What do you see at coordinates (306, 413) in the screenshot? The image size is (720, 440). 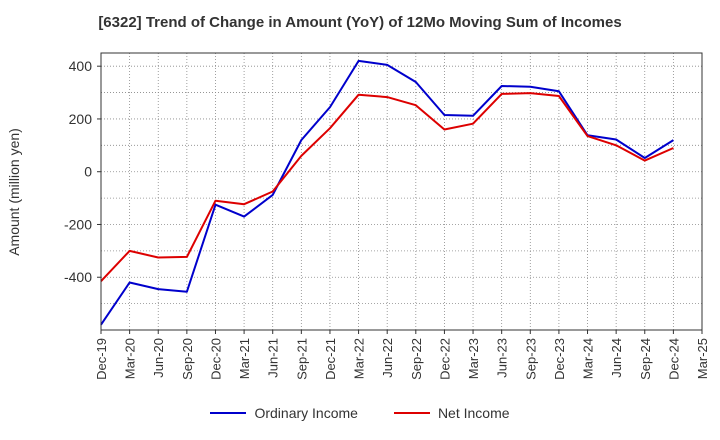 I see `legend-label: Ordinary Income` at bounding box center [306, 413].